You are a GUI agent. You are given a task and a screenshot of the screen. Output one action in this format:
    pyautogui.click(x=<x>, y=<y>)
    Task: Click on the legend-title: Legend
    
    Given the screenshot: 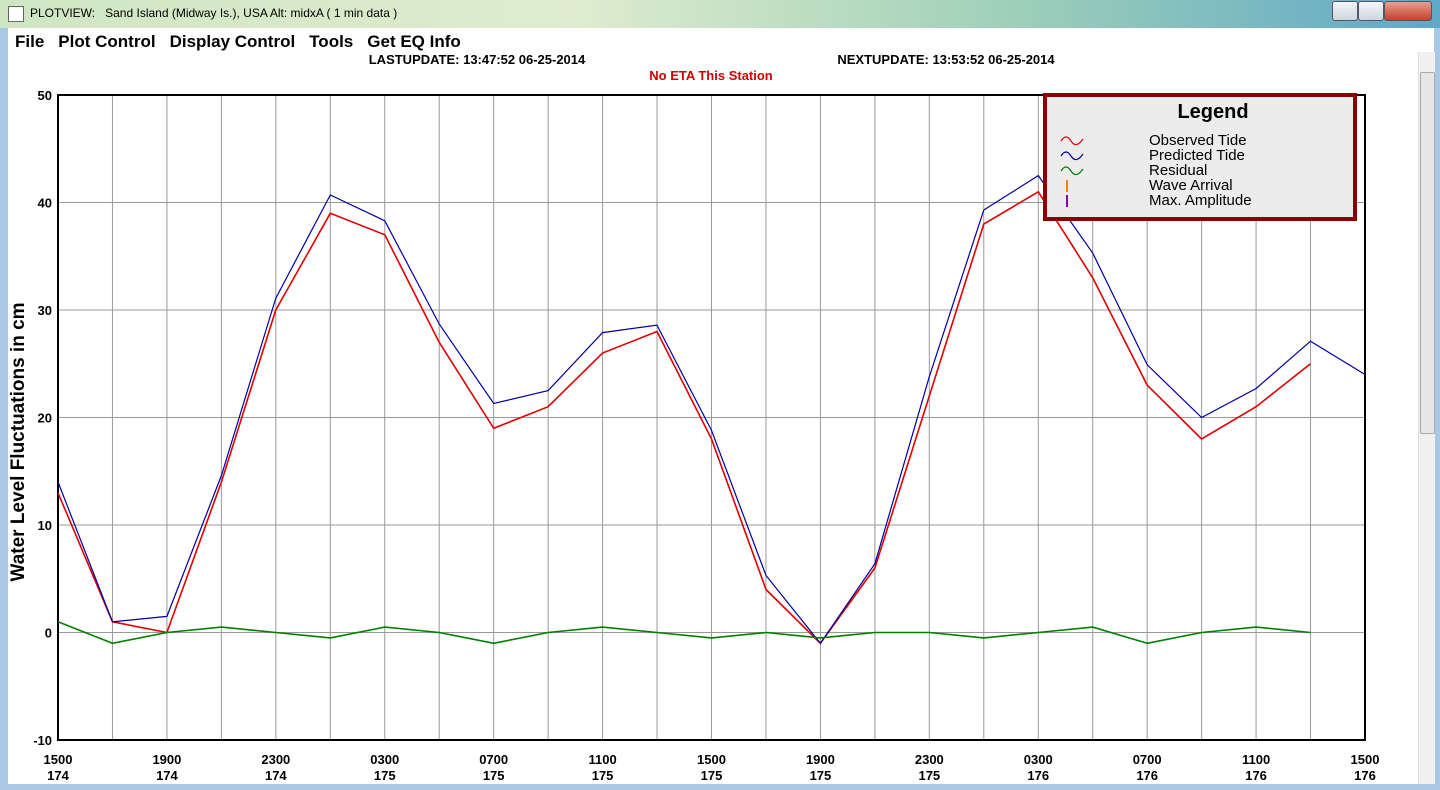 What is the action you would take?
    pyautogui.click(x=1212, y=112)
    